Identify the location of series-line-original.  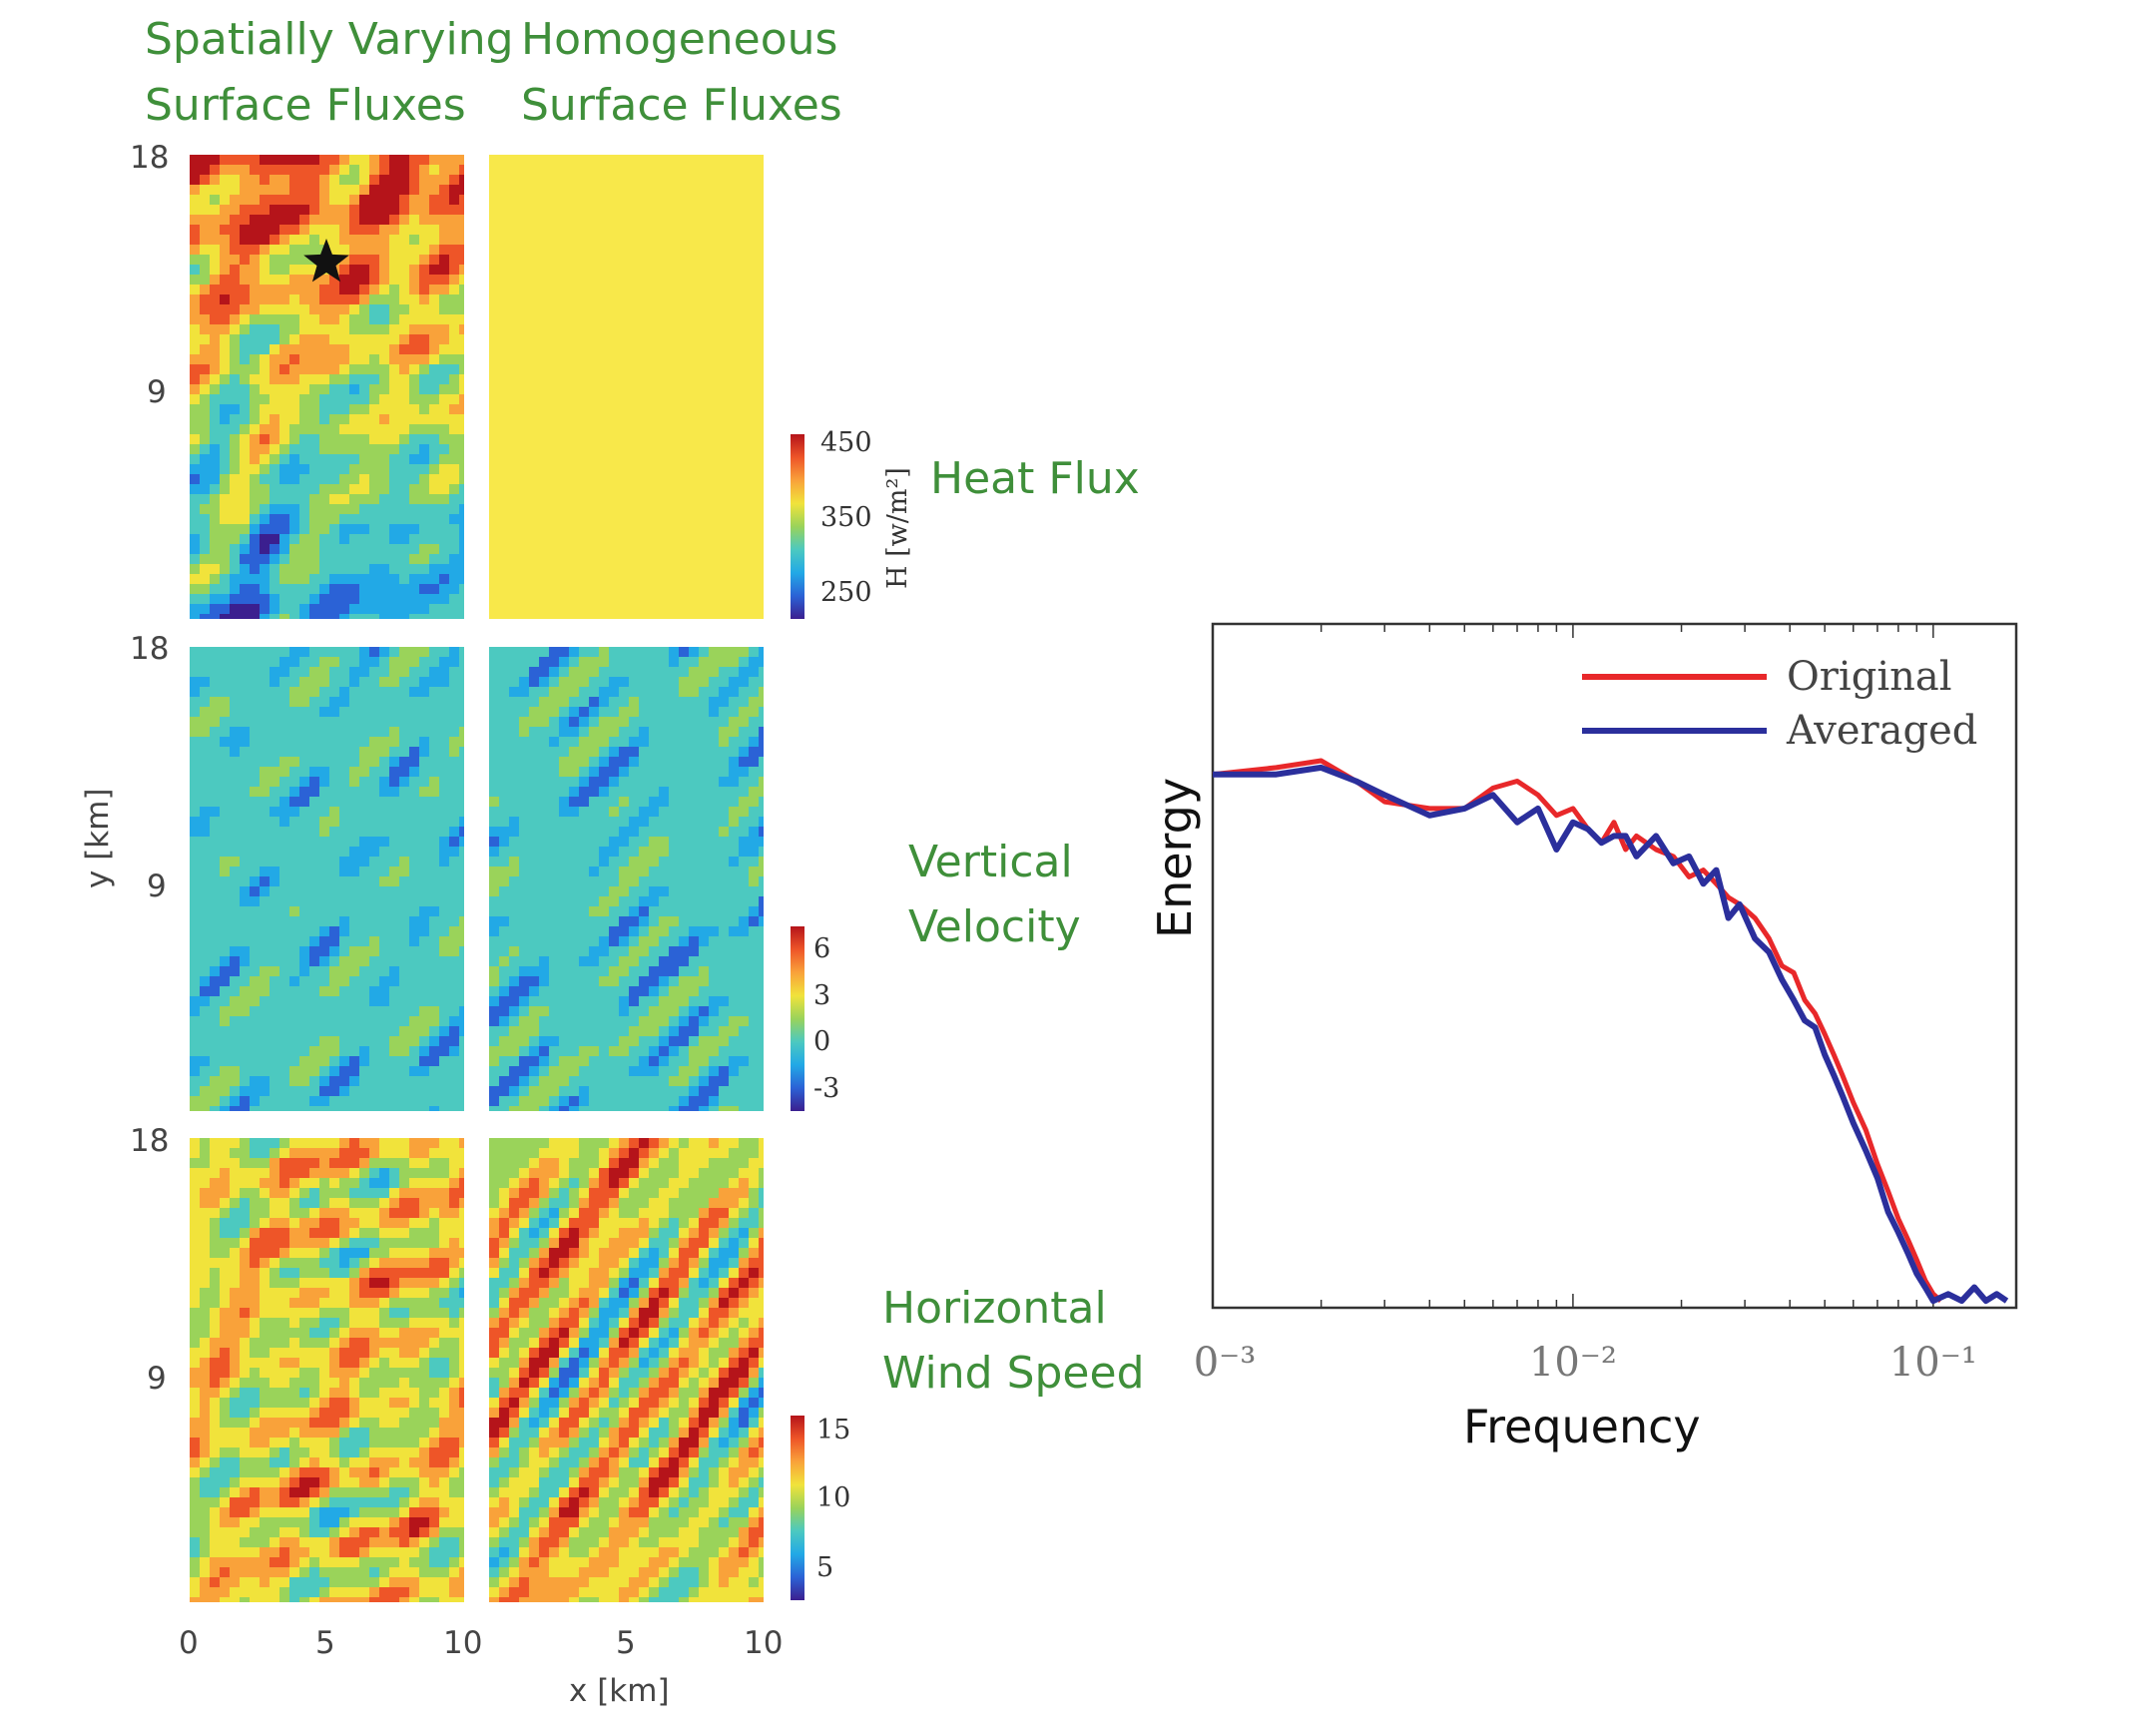
(1578, 1030).